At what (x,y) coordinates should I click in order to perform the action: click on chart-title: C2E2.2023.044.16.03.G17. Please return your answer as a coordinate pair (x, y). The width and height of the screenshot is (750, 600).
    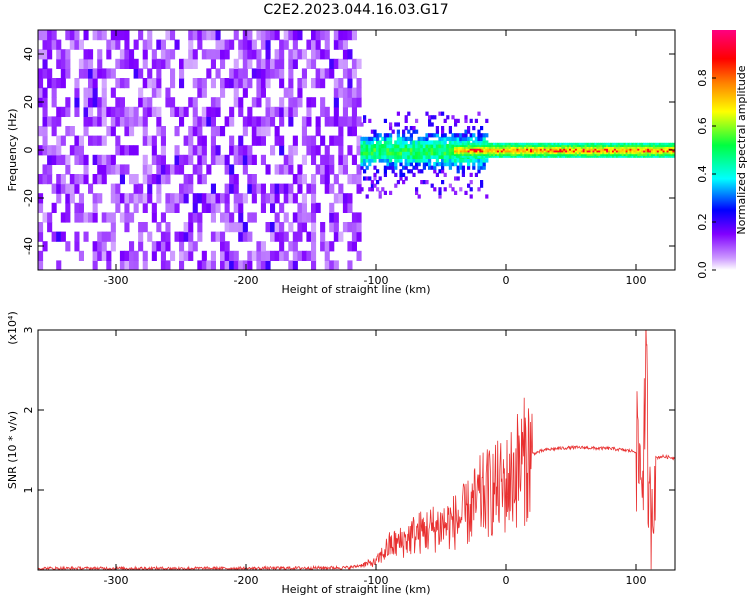
    Looking at the image, I should click on (355, 10).